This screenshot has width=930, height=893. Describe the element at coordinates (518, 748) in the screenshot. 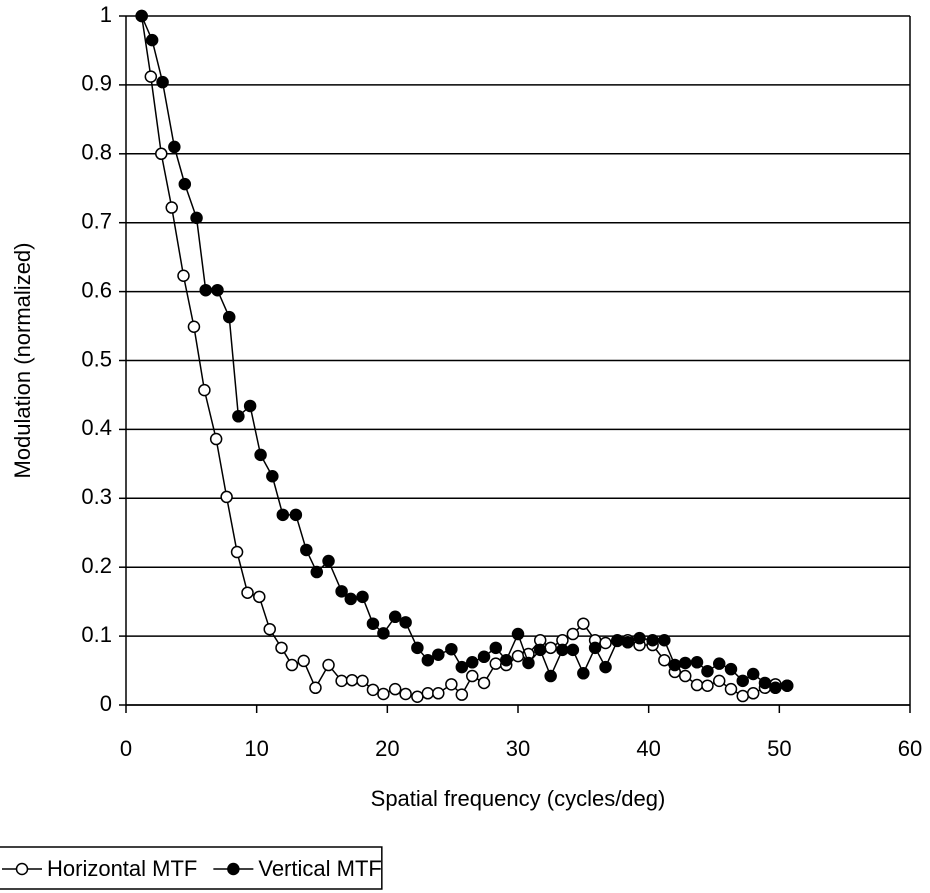

I see `x-tick-label: 30` at that location.